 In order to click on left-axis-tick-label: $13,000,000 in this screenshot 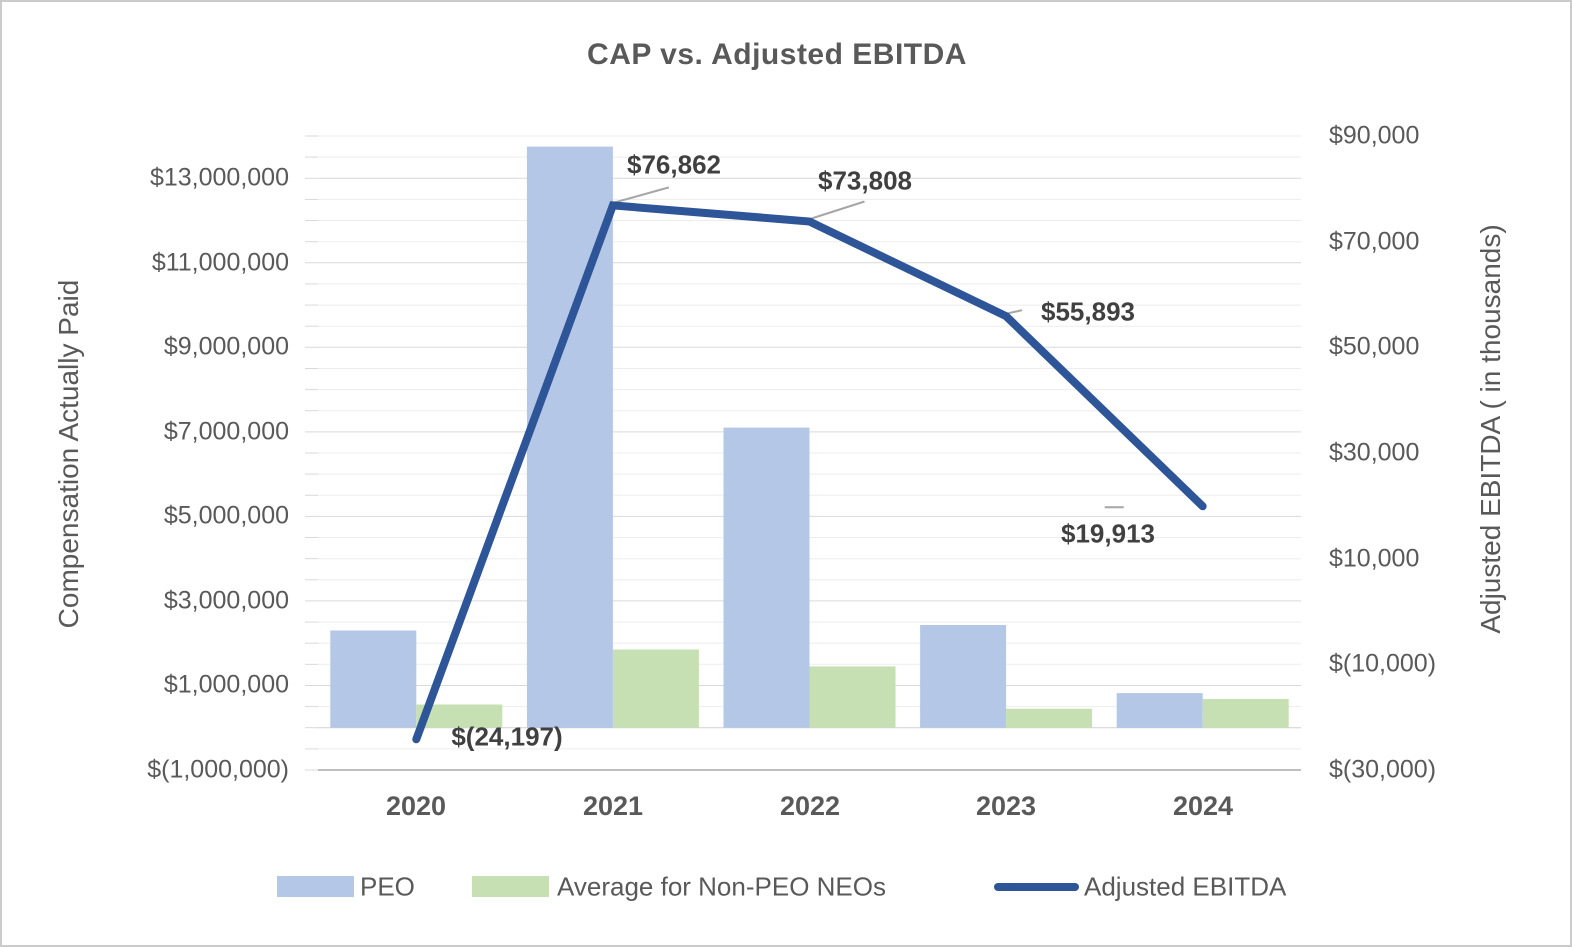, I will do `click(219, 177)`.